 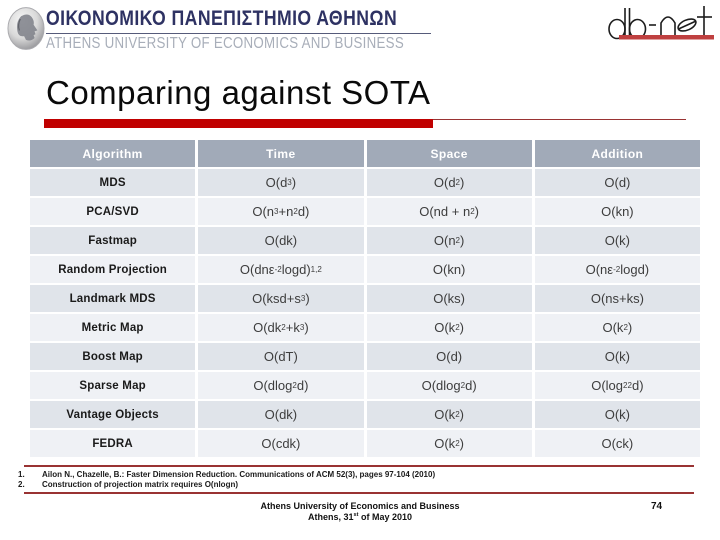 What do you see at coordinates (281, 182) in the screenshot?
I see `time-cell: O(d 3)` at bounding box center [281, 182].